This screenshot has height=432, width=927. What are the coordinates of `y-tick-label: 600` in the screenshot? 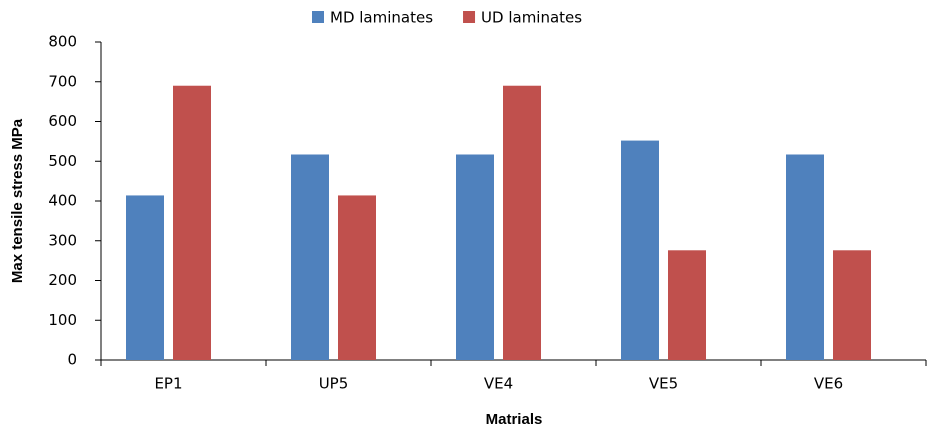 It's located at (62, 121).